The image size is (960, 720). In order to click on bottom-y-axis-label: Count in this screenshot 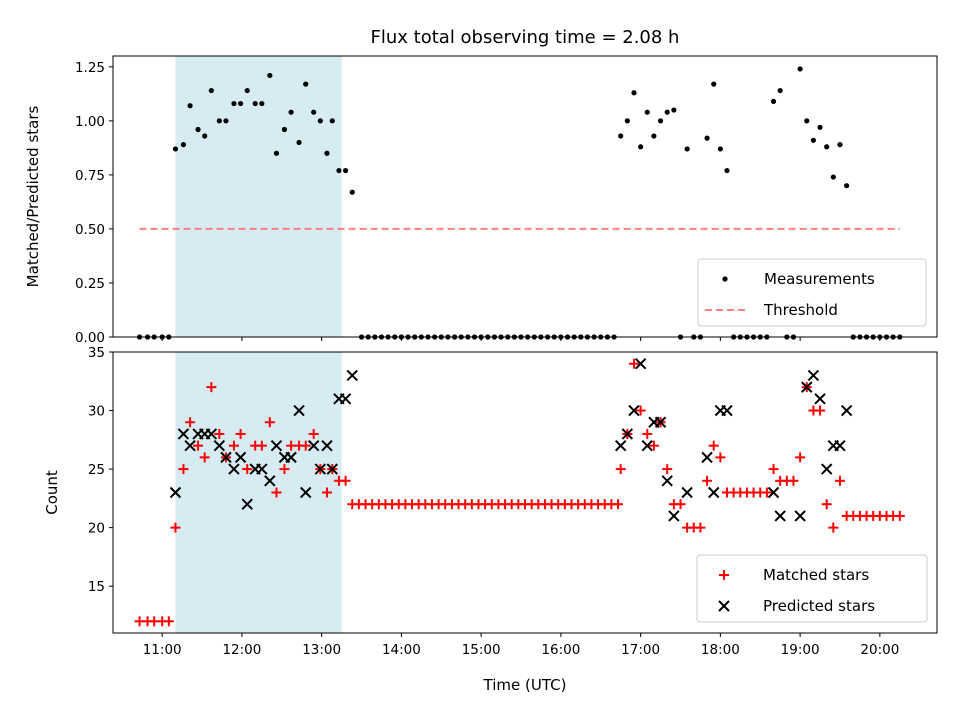, I will do `click(52, 492)`.